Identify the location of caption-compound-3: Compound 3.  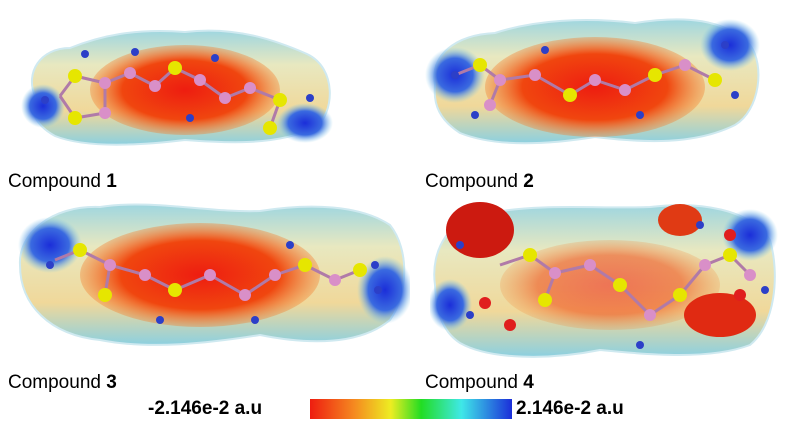
(62, 383).